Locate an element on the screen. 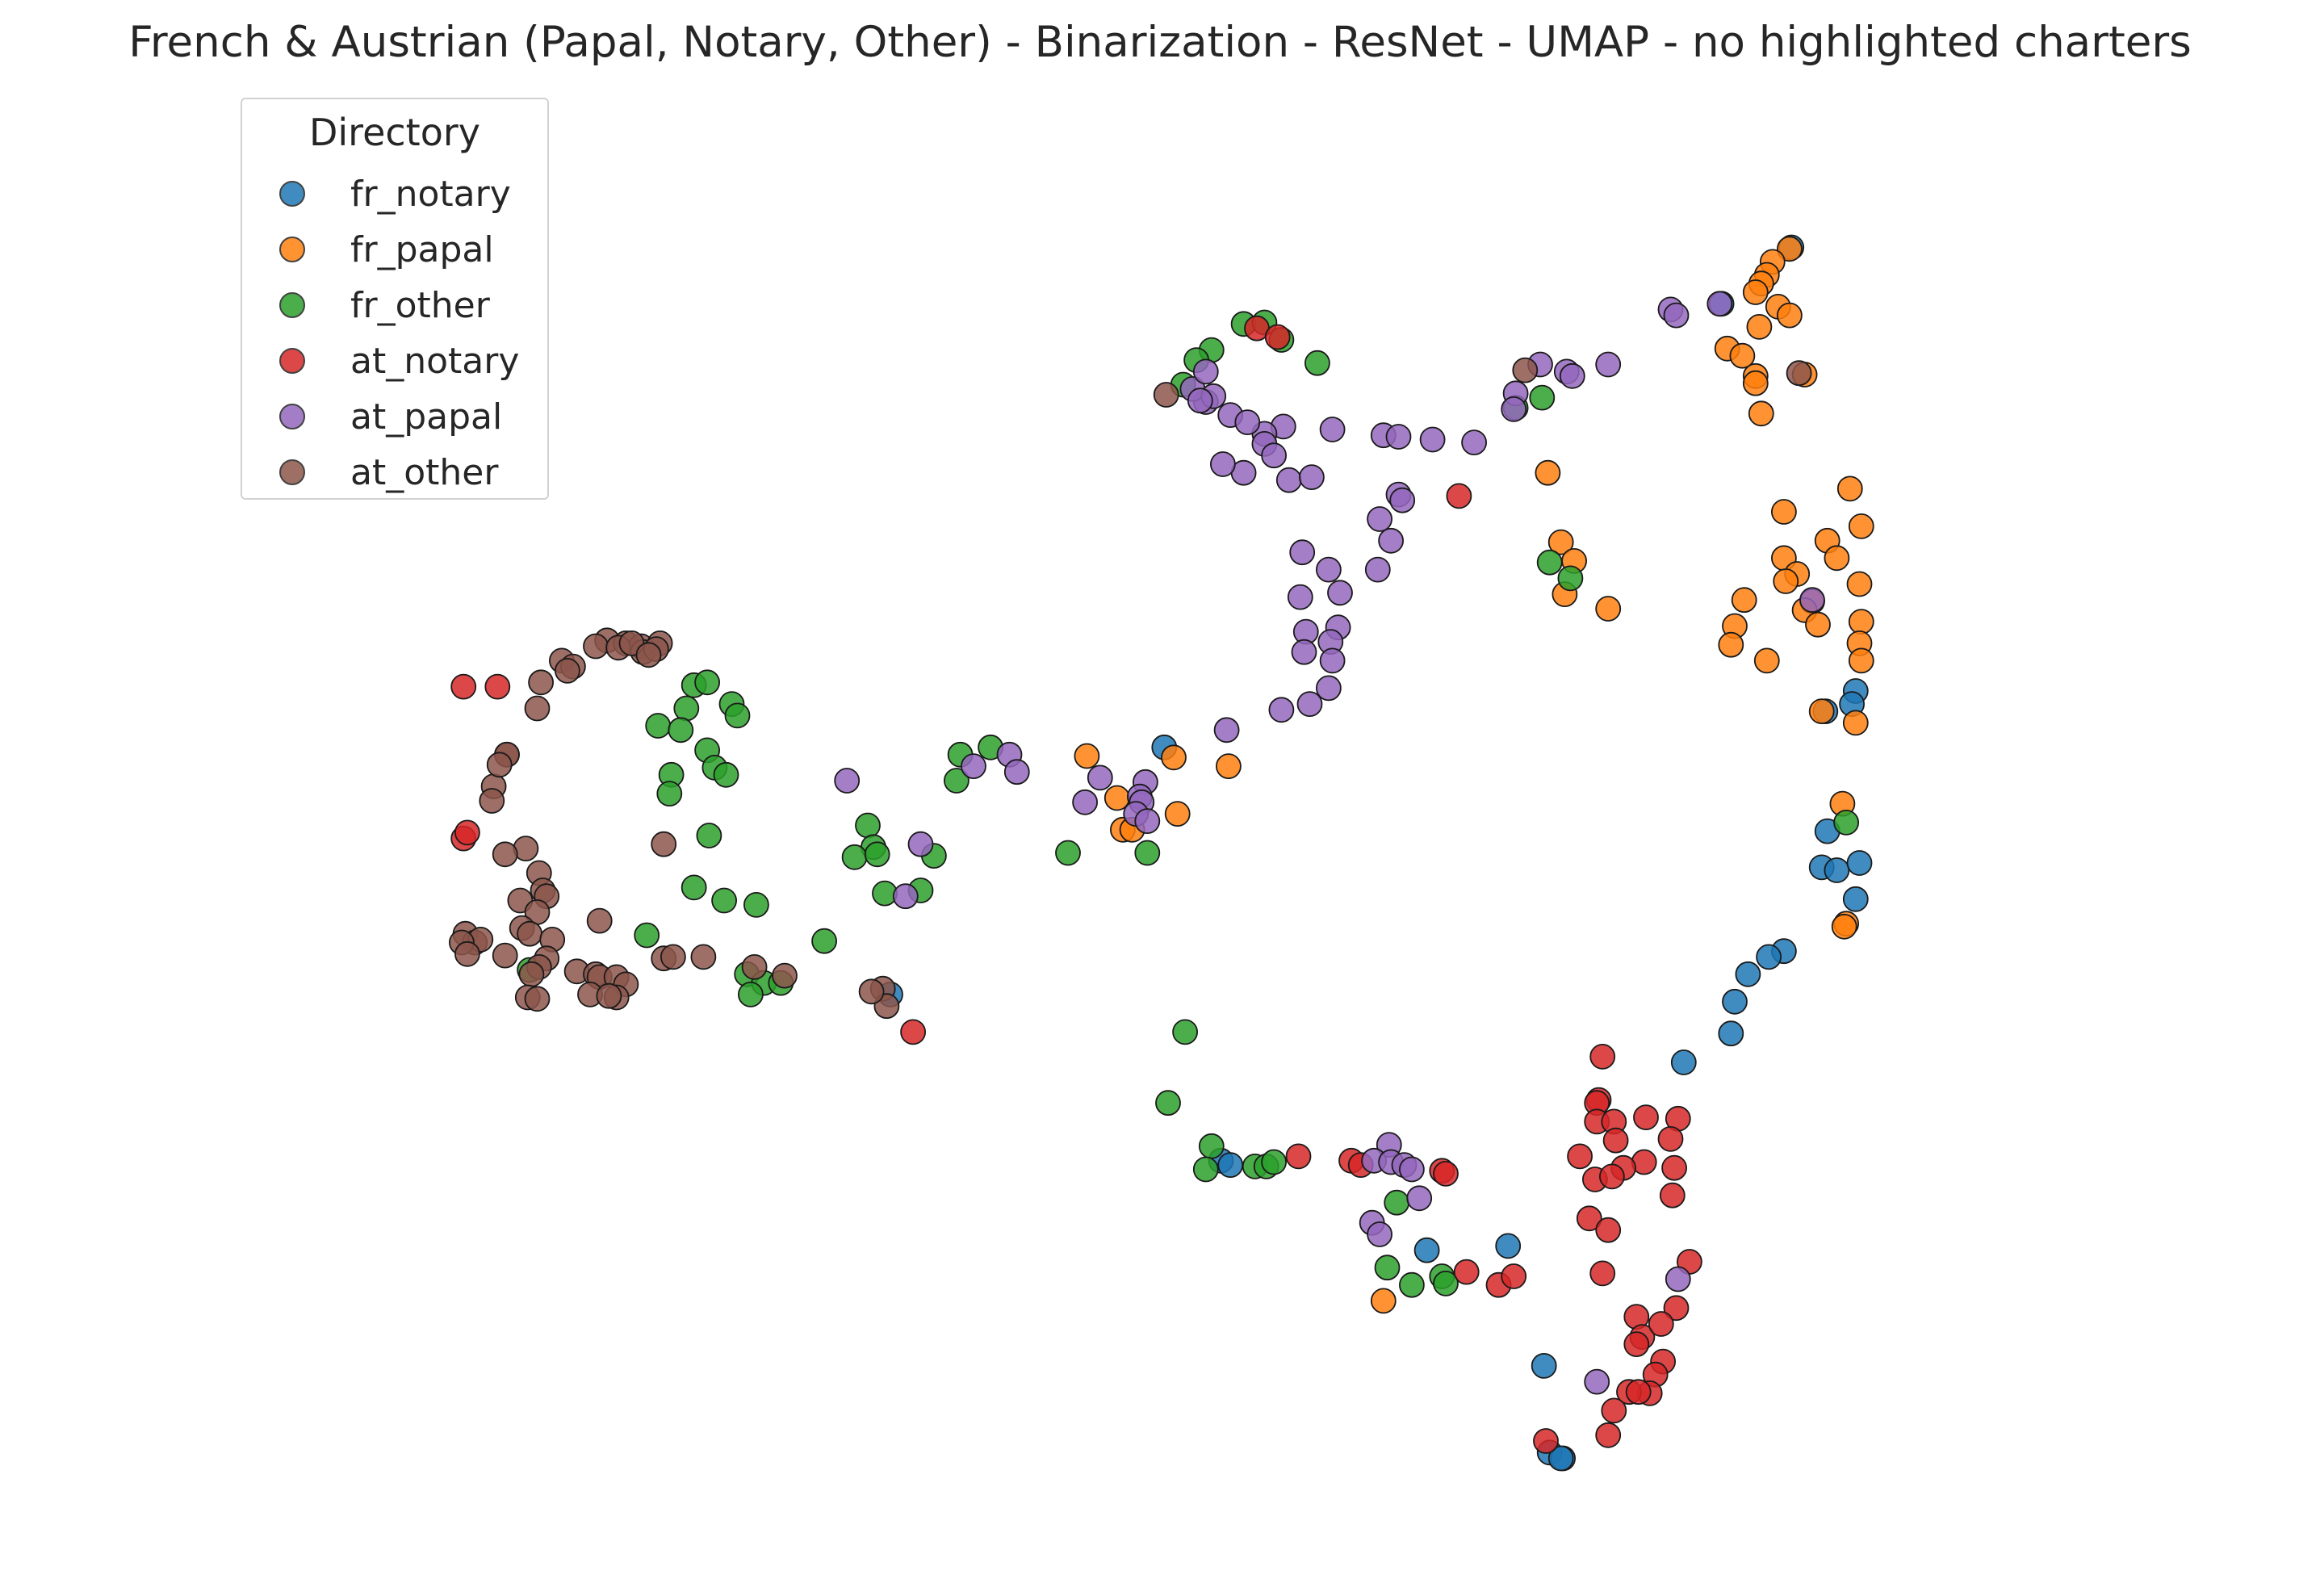 The height and width of the screenshot is (1596, 2320). legend-marker-at-papal is located at coordinates (292, 416).